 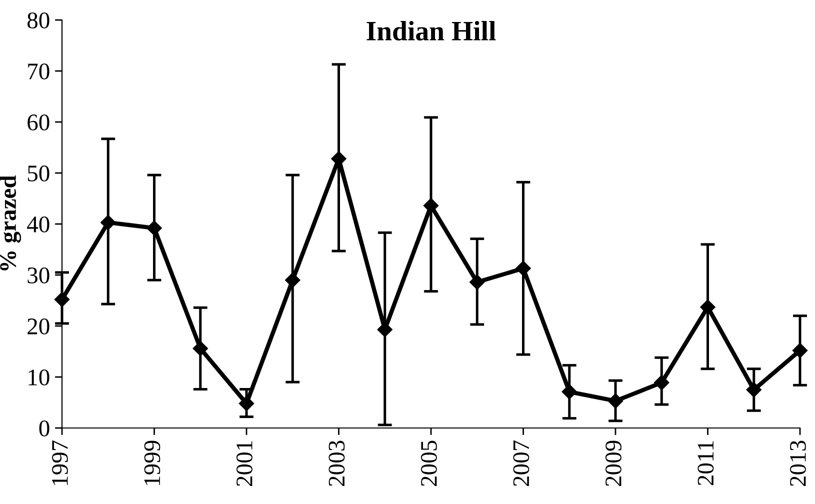 What do you see at coordinates (39, 377) in the screenshot?
I see `y-tick-label: 10` at bounding box center [39, 377].